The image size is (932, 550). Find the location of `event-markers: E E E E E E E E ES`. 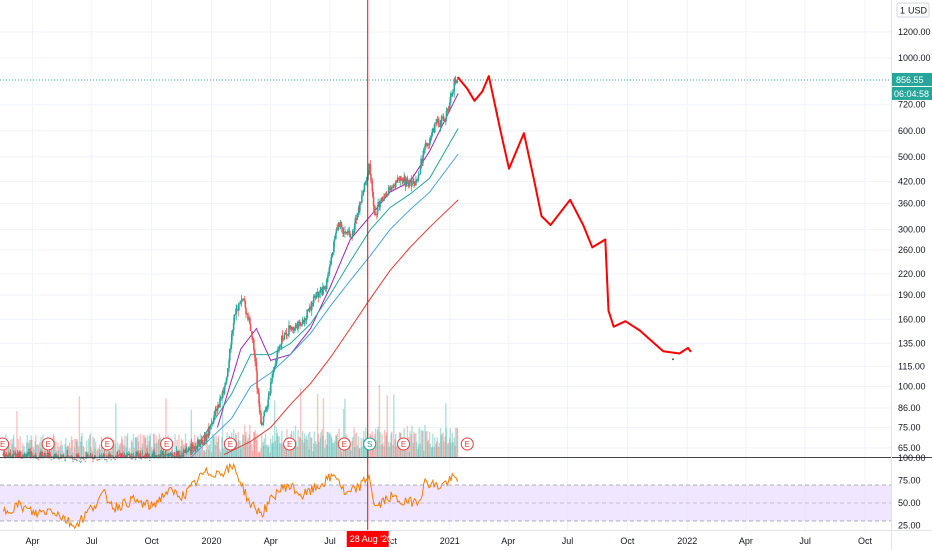

event-markers: E E E E E E E E ES is located at coordinates (237, 444).